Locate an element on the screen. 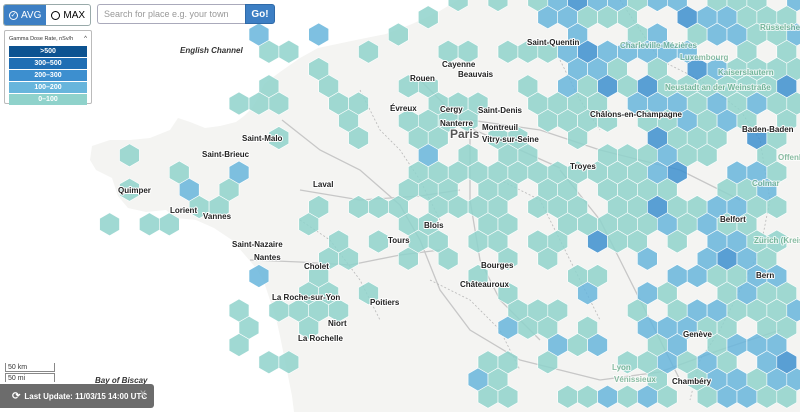 Image resolution: width=800 pixels, height=412 pixels. radio-icon is located at coordinates (56, 15).